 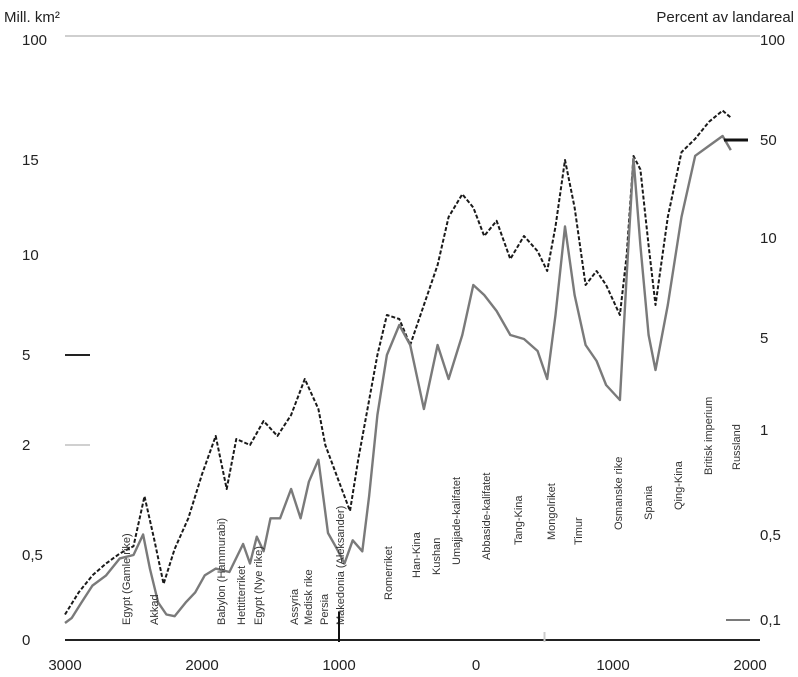 What do you see at coordinates (772, 40) in the screenshot?
I see `right-tick-label: 100` at bounding box center [772, 40].